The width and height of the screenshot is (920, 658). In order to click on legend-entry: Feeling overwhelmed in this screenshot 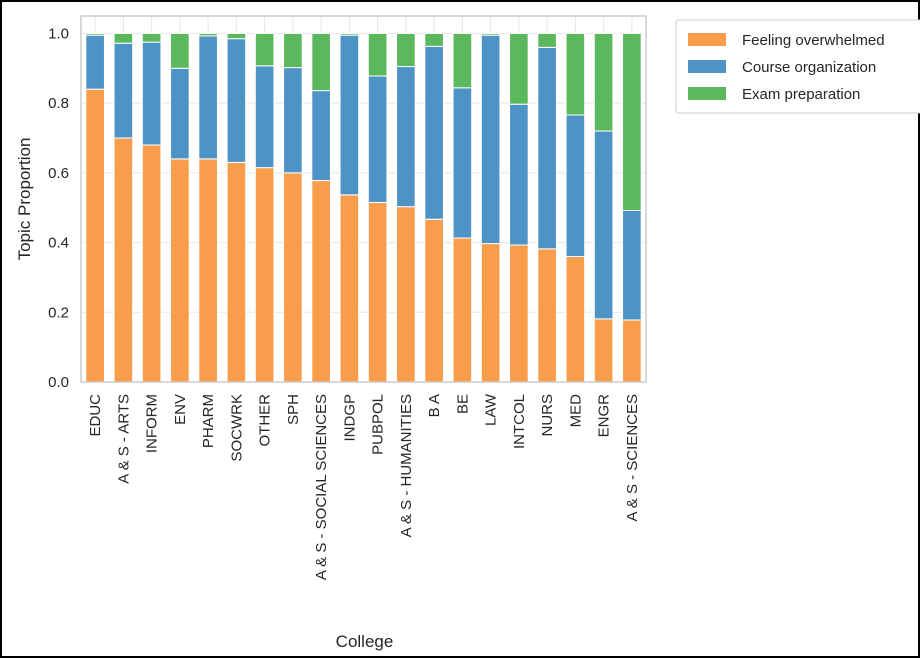, I will do `click(813, 40)`.